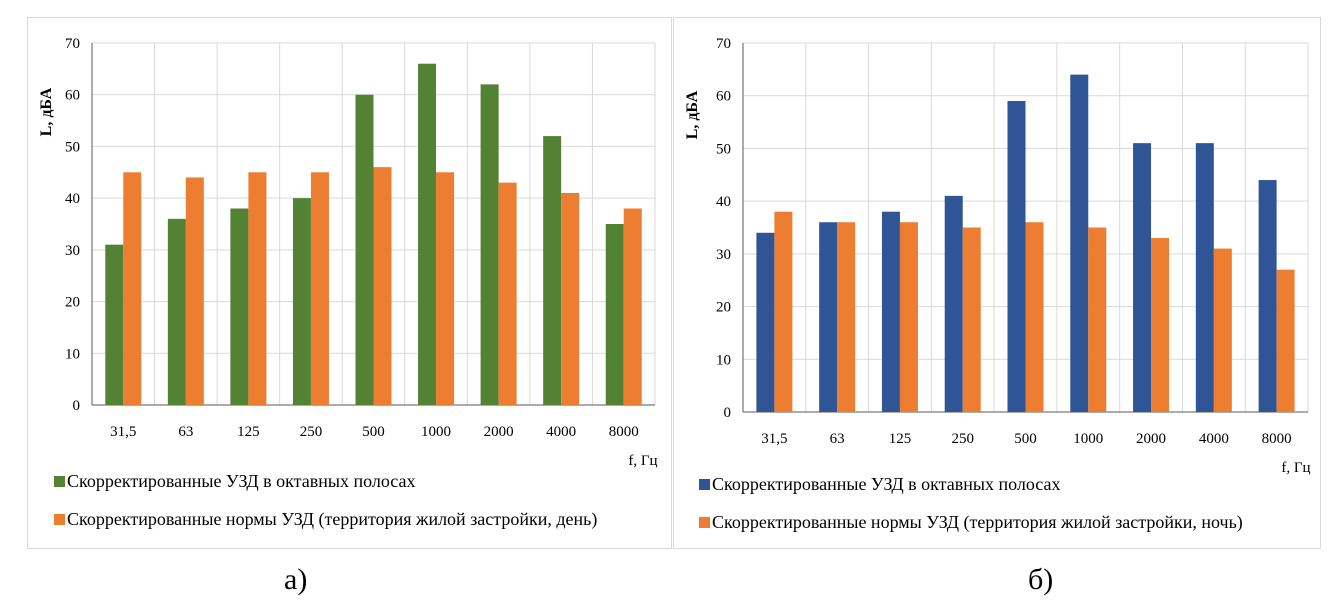 The width and height of the screenshot is (1344, 608). Describe the element at coordinates (296, 579) in the screenshot. I see `panel-a-label: а)` at that location.